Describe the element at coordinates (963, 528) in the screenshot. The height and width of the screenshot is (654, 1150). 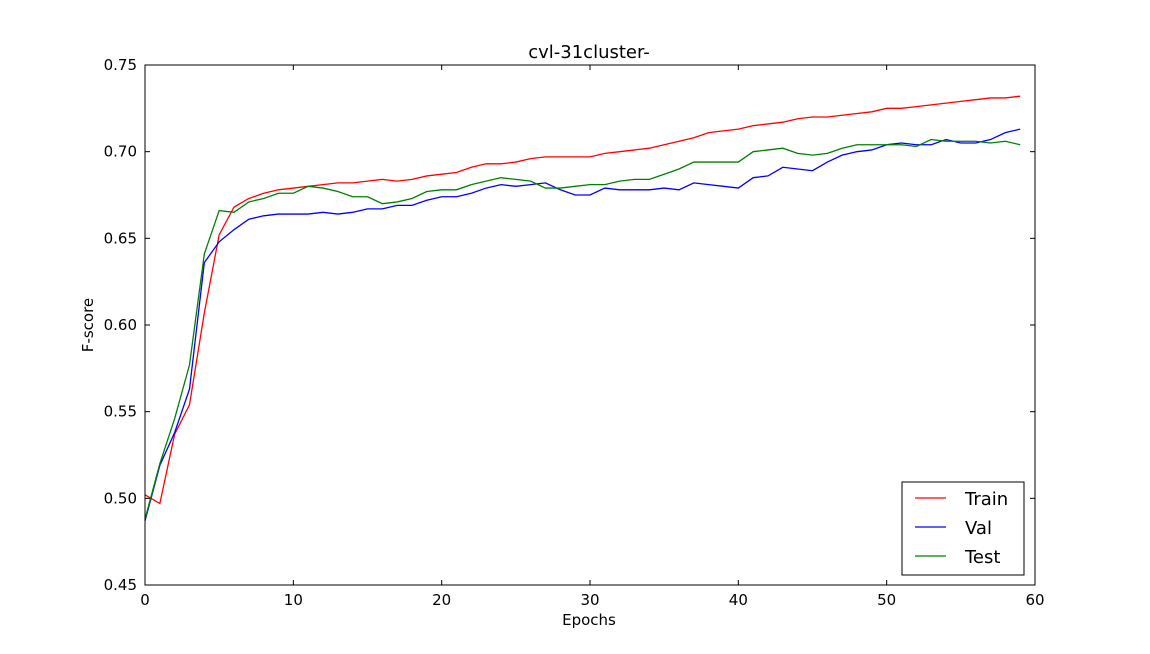
I see `legend: Train Val Test` at that location.